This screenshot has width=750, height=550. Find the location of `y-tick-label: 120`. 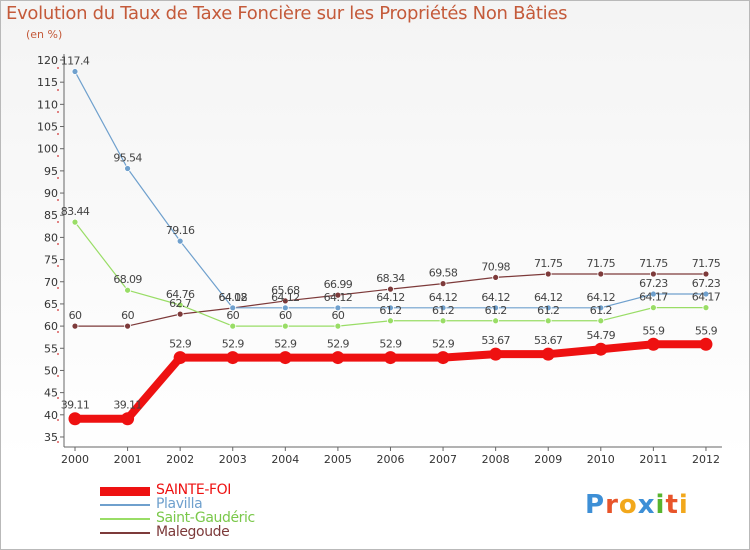

y-tick-label: 120 is located at coordinates (47, 60).